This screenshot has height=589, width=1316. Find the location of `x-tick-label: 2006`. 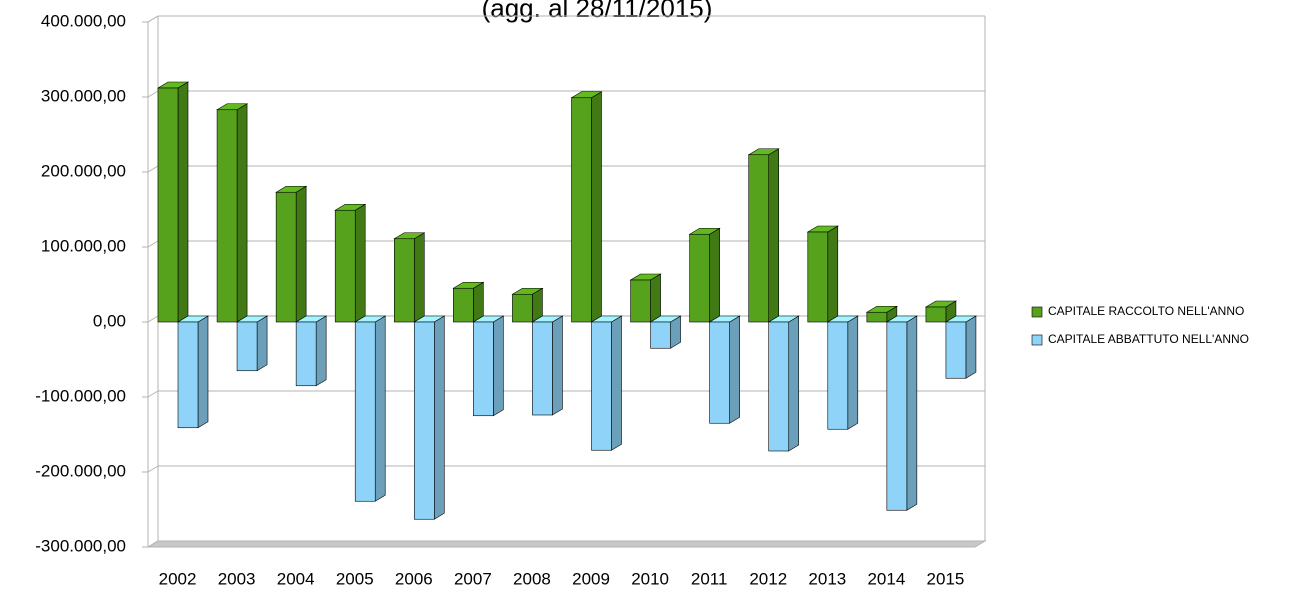

x-tick-label: 2006 is located at coordinates (414, 578).